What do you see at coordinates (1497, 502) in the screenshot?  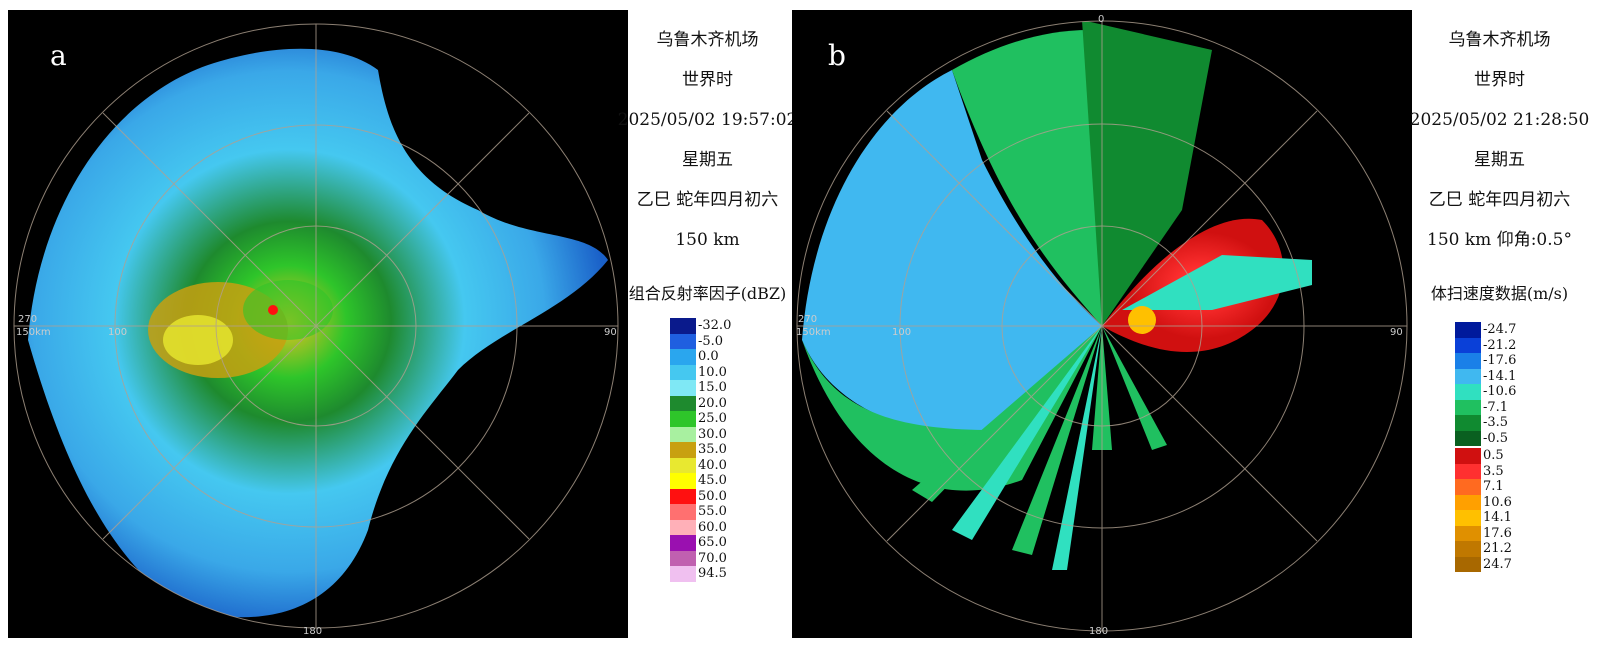 I see `legend-label: 10.6` at bounding box center [1497, 502].